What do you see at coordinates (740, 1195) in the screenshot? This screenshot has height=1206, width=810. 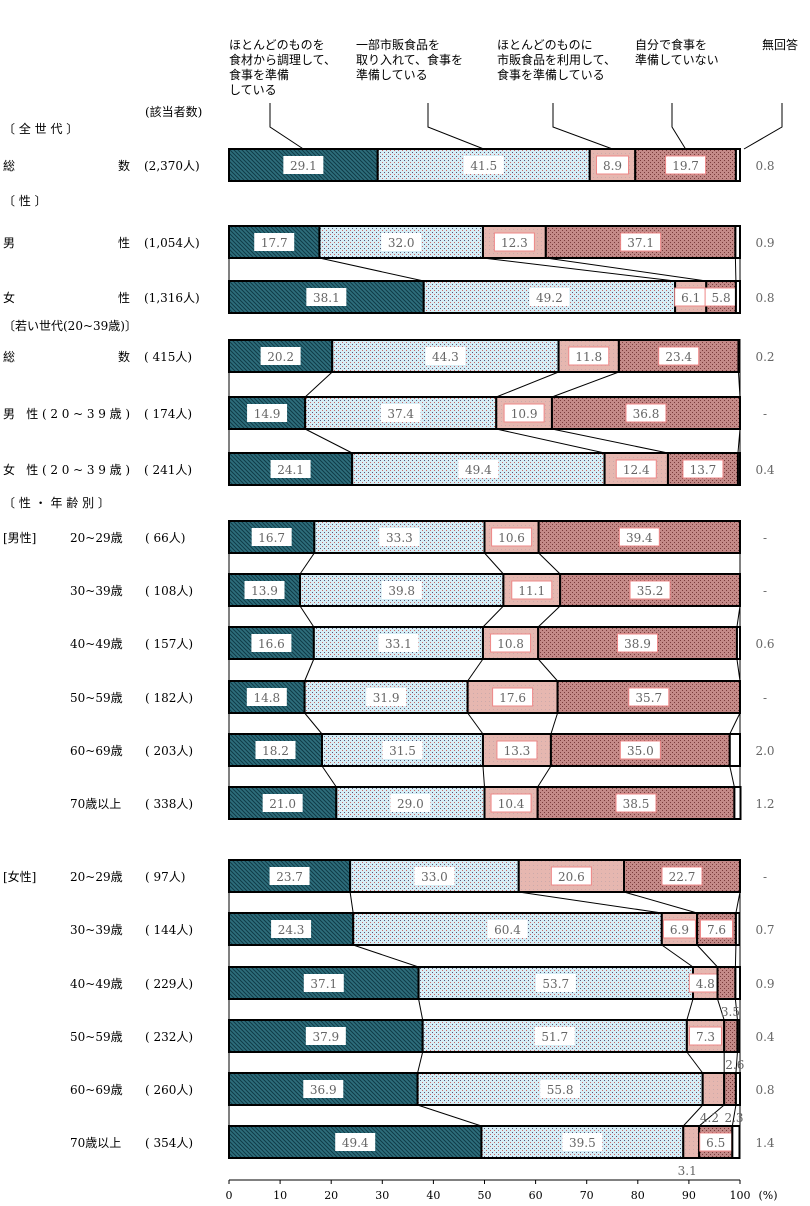 I see `x-tick-label: 100` at bounding box center [740, 1195].